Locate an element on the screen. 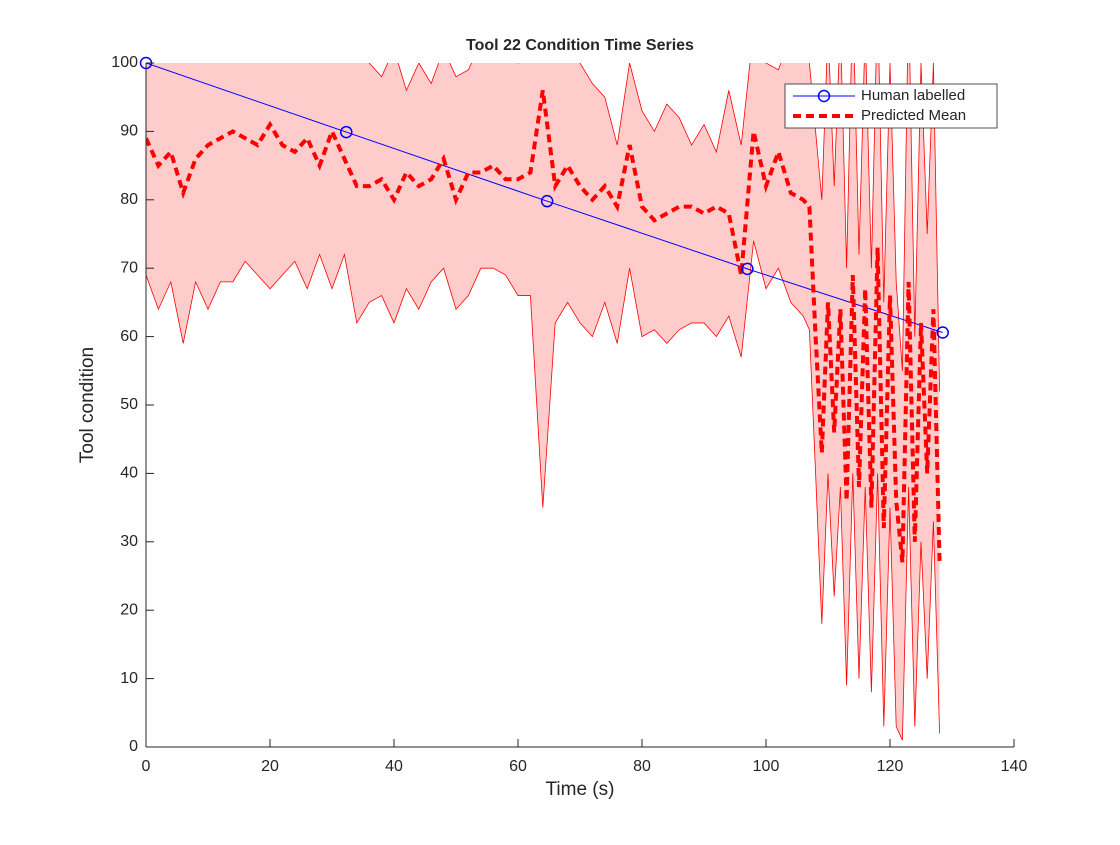 Image resolution: width=1120 pixels, height=845 pixels. y-tick-label: 20 is located at coordinates (129, 609).